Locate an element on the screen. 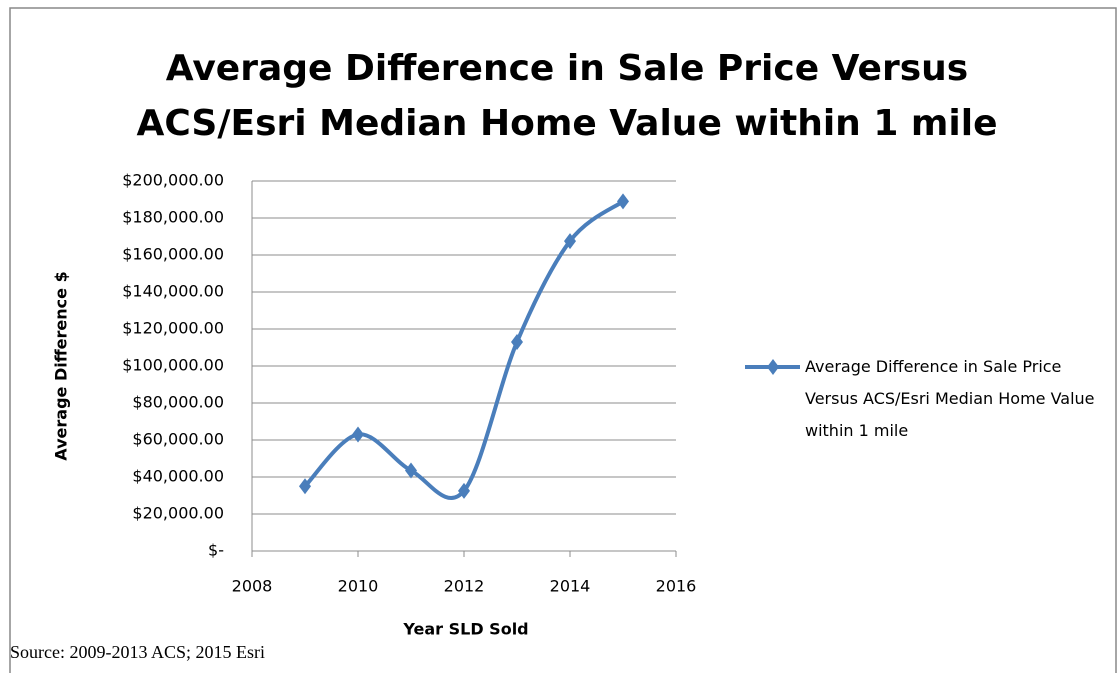  x-tick-label: 2010 is located at coordinates (358, 586).